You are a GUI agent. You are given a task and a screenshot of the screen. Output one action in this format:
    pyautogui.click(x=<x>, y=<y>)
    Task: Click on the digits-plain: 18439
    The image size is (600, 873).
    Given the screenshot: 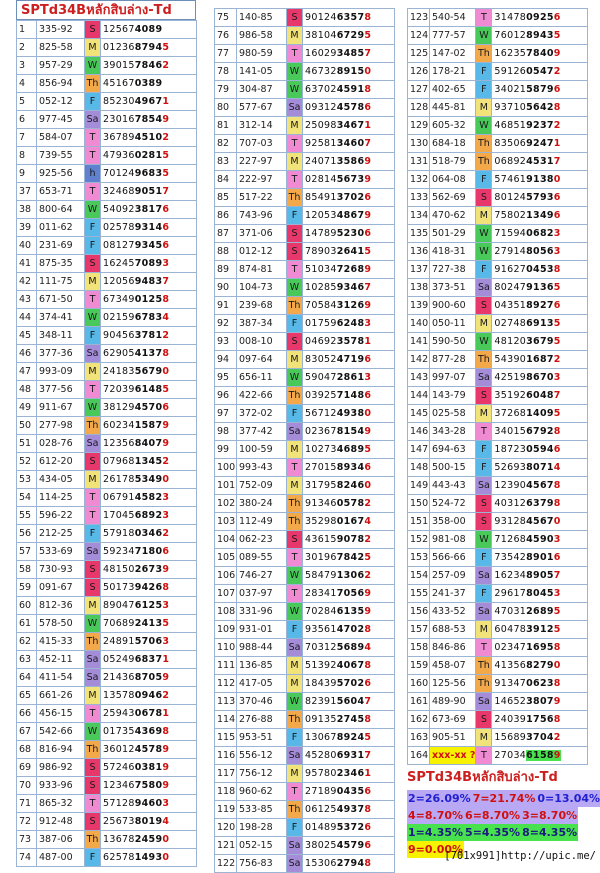 What is the action you would take?
    pyautogui.click(x=321, y=683)
    